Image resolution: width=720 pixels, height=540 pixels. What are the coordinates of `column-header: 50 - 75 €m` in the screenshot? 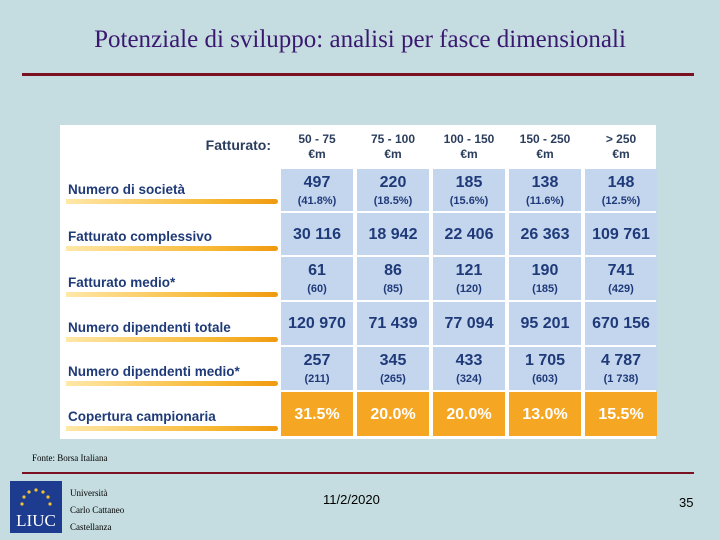 It's located at (317, 147).